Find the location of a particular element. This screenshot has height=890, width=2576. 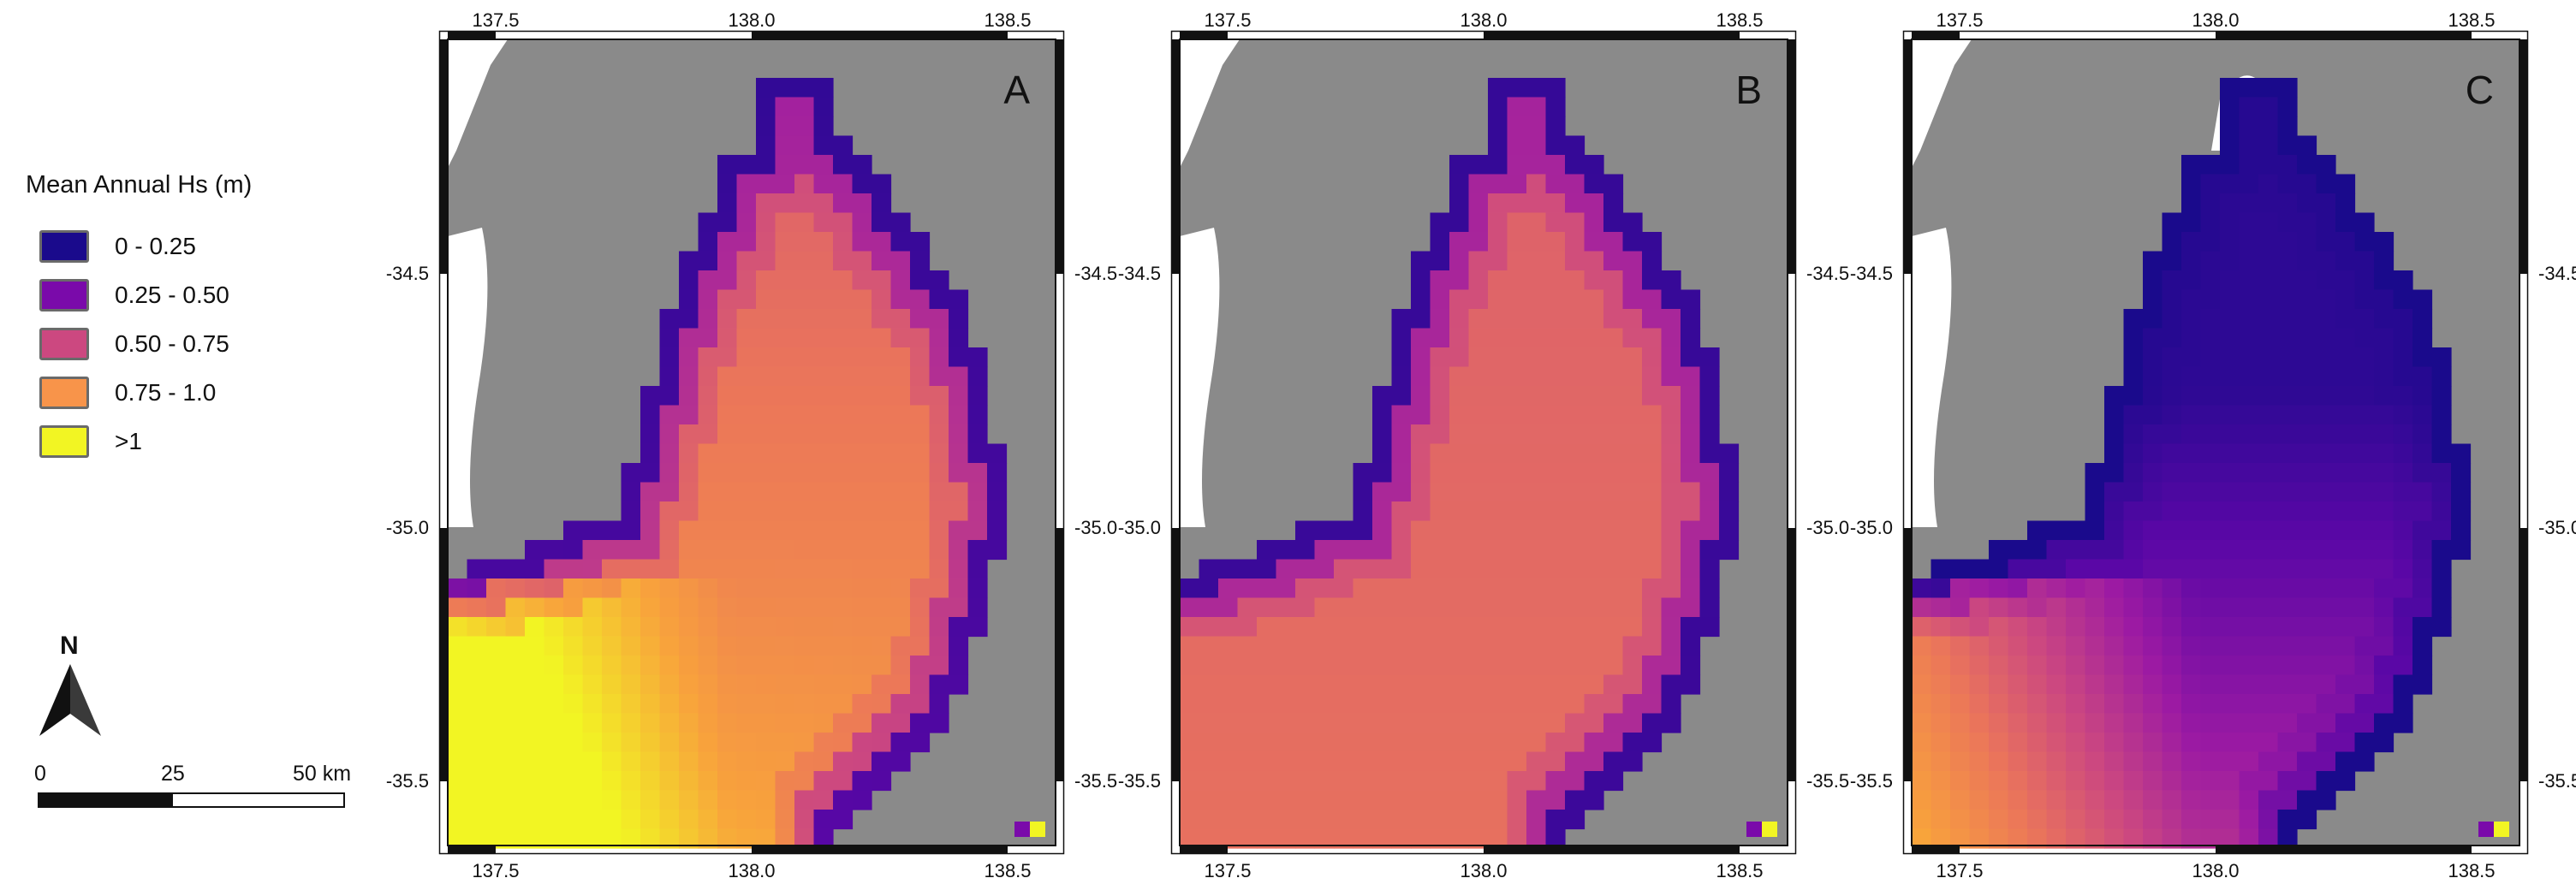

coastline-shape is located at coordinates (1210, 103).